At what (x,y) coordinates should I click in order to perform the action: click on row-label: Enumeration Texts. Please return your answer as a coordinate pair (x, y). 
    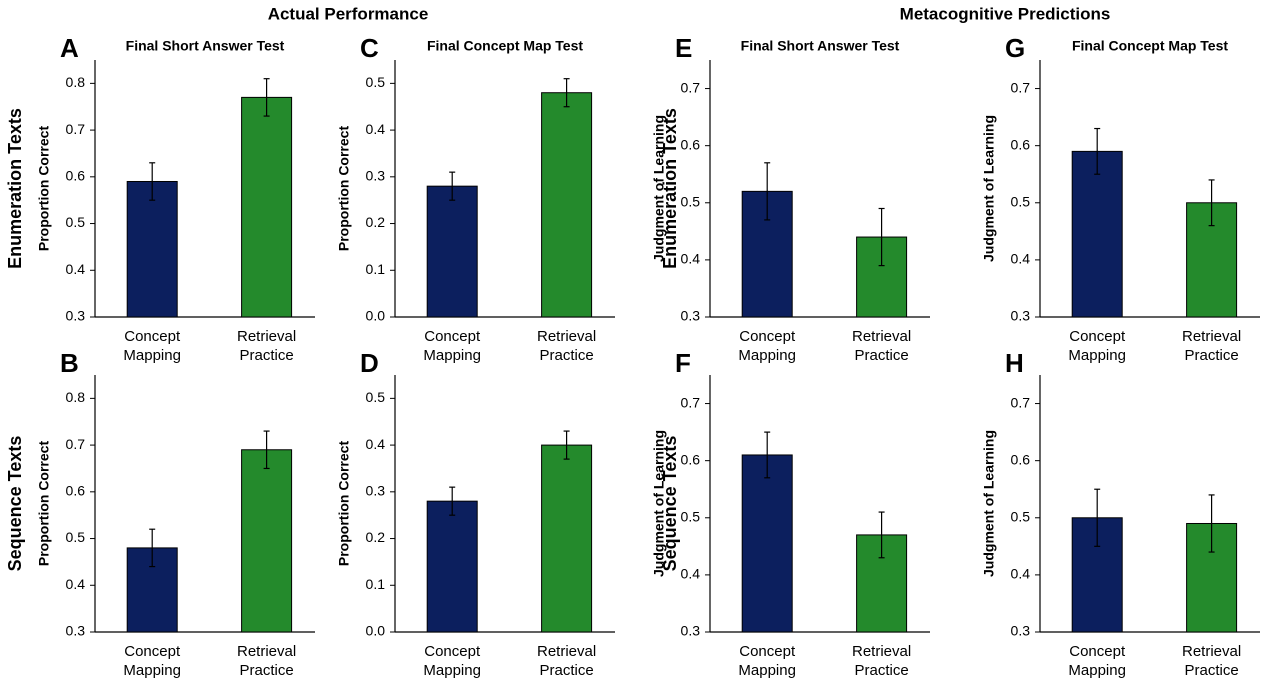
    Looking at the image, I should click on (670, 188).